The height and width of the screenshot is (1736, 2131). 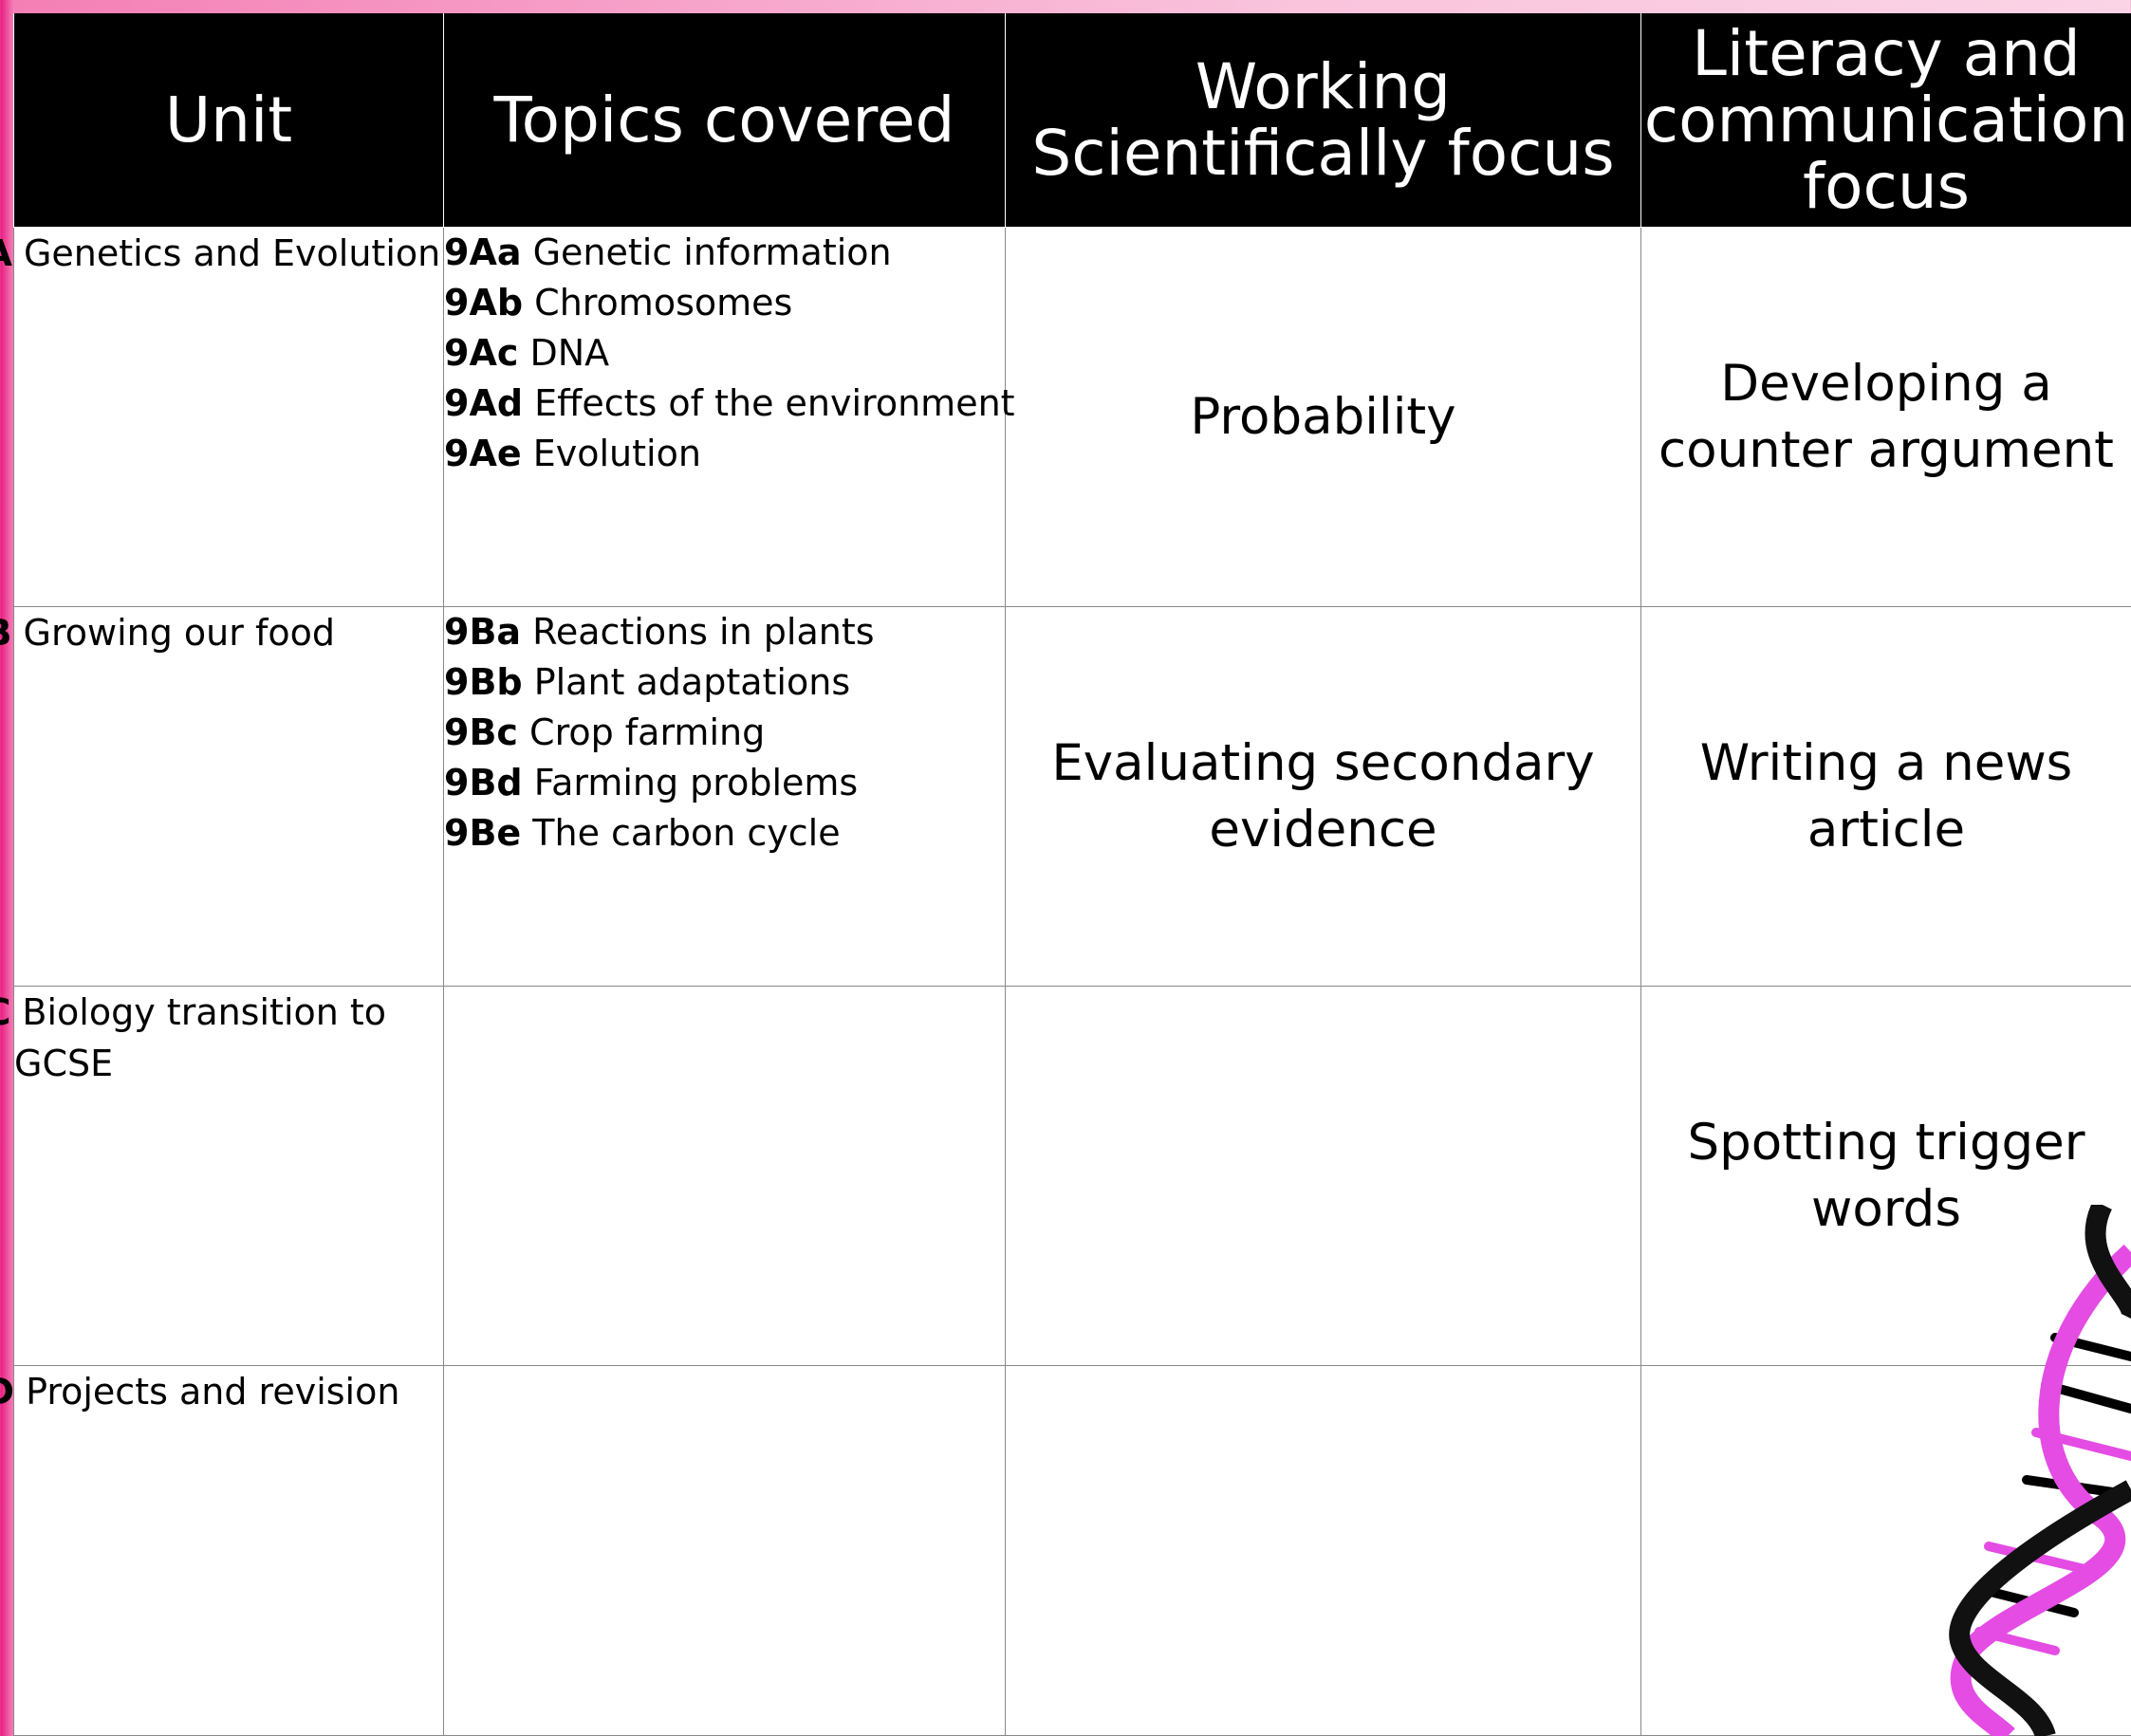 What do you see at coordinates (6, 253) in the screenshot?
I see `unit-code: 9A` at bounding box center [6, 253].